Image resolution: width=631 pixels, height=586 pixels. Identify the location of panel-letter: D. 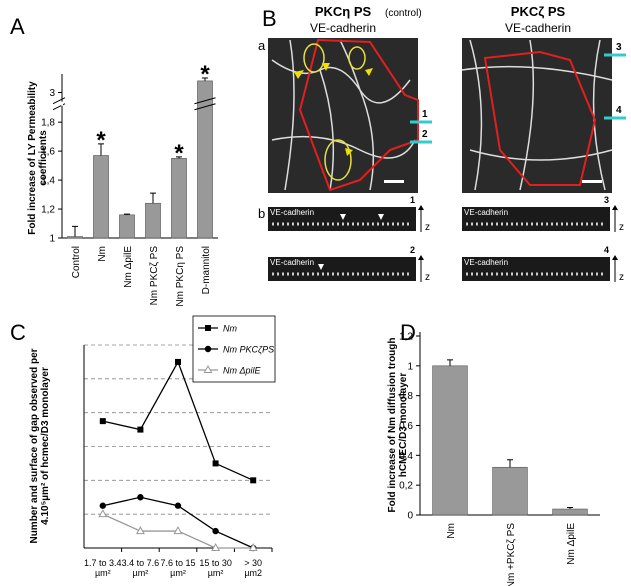
(408, 332).